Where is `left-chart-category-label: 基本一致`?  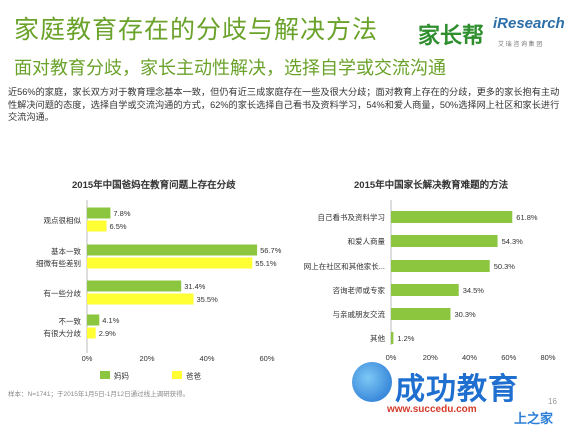 left-chart-category-label: 基本一致 is located at coordinates (66, 251).